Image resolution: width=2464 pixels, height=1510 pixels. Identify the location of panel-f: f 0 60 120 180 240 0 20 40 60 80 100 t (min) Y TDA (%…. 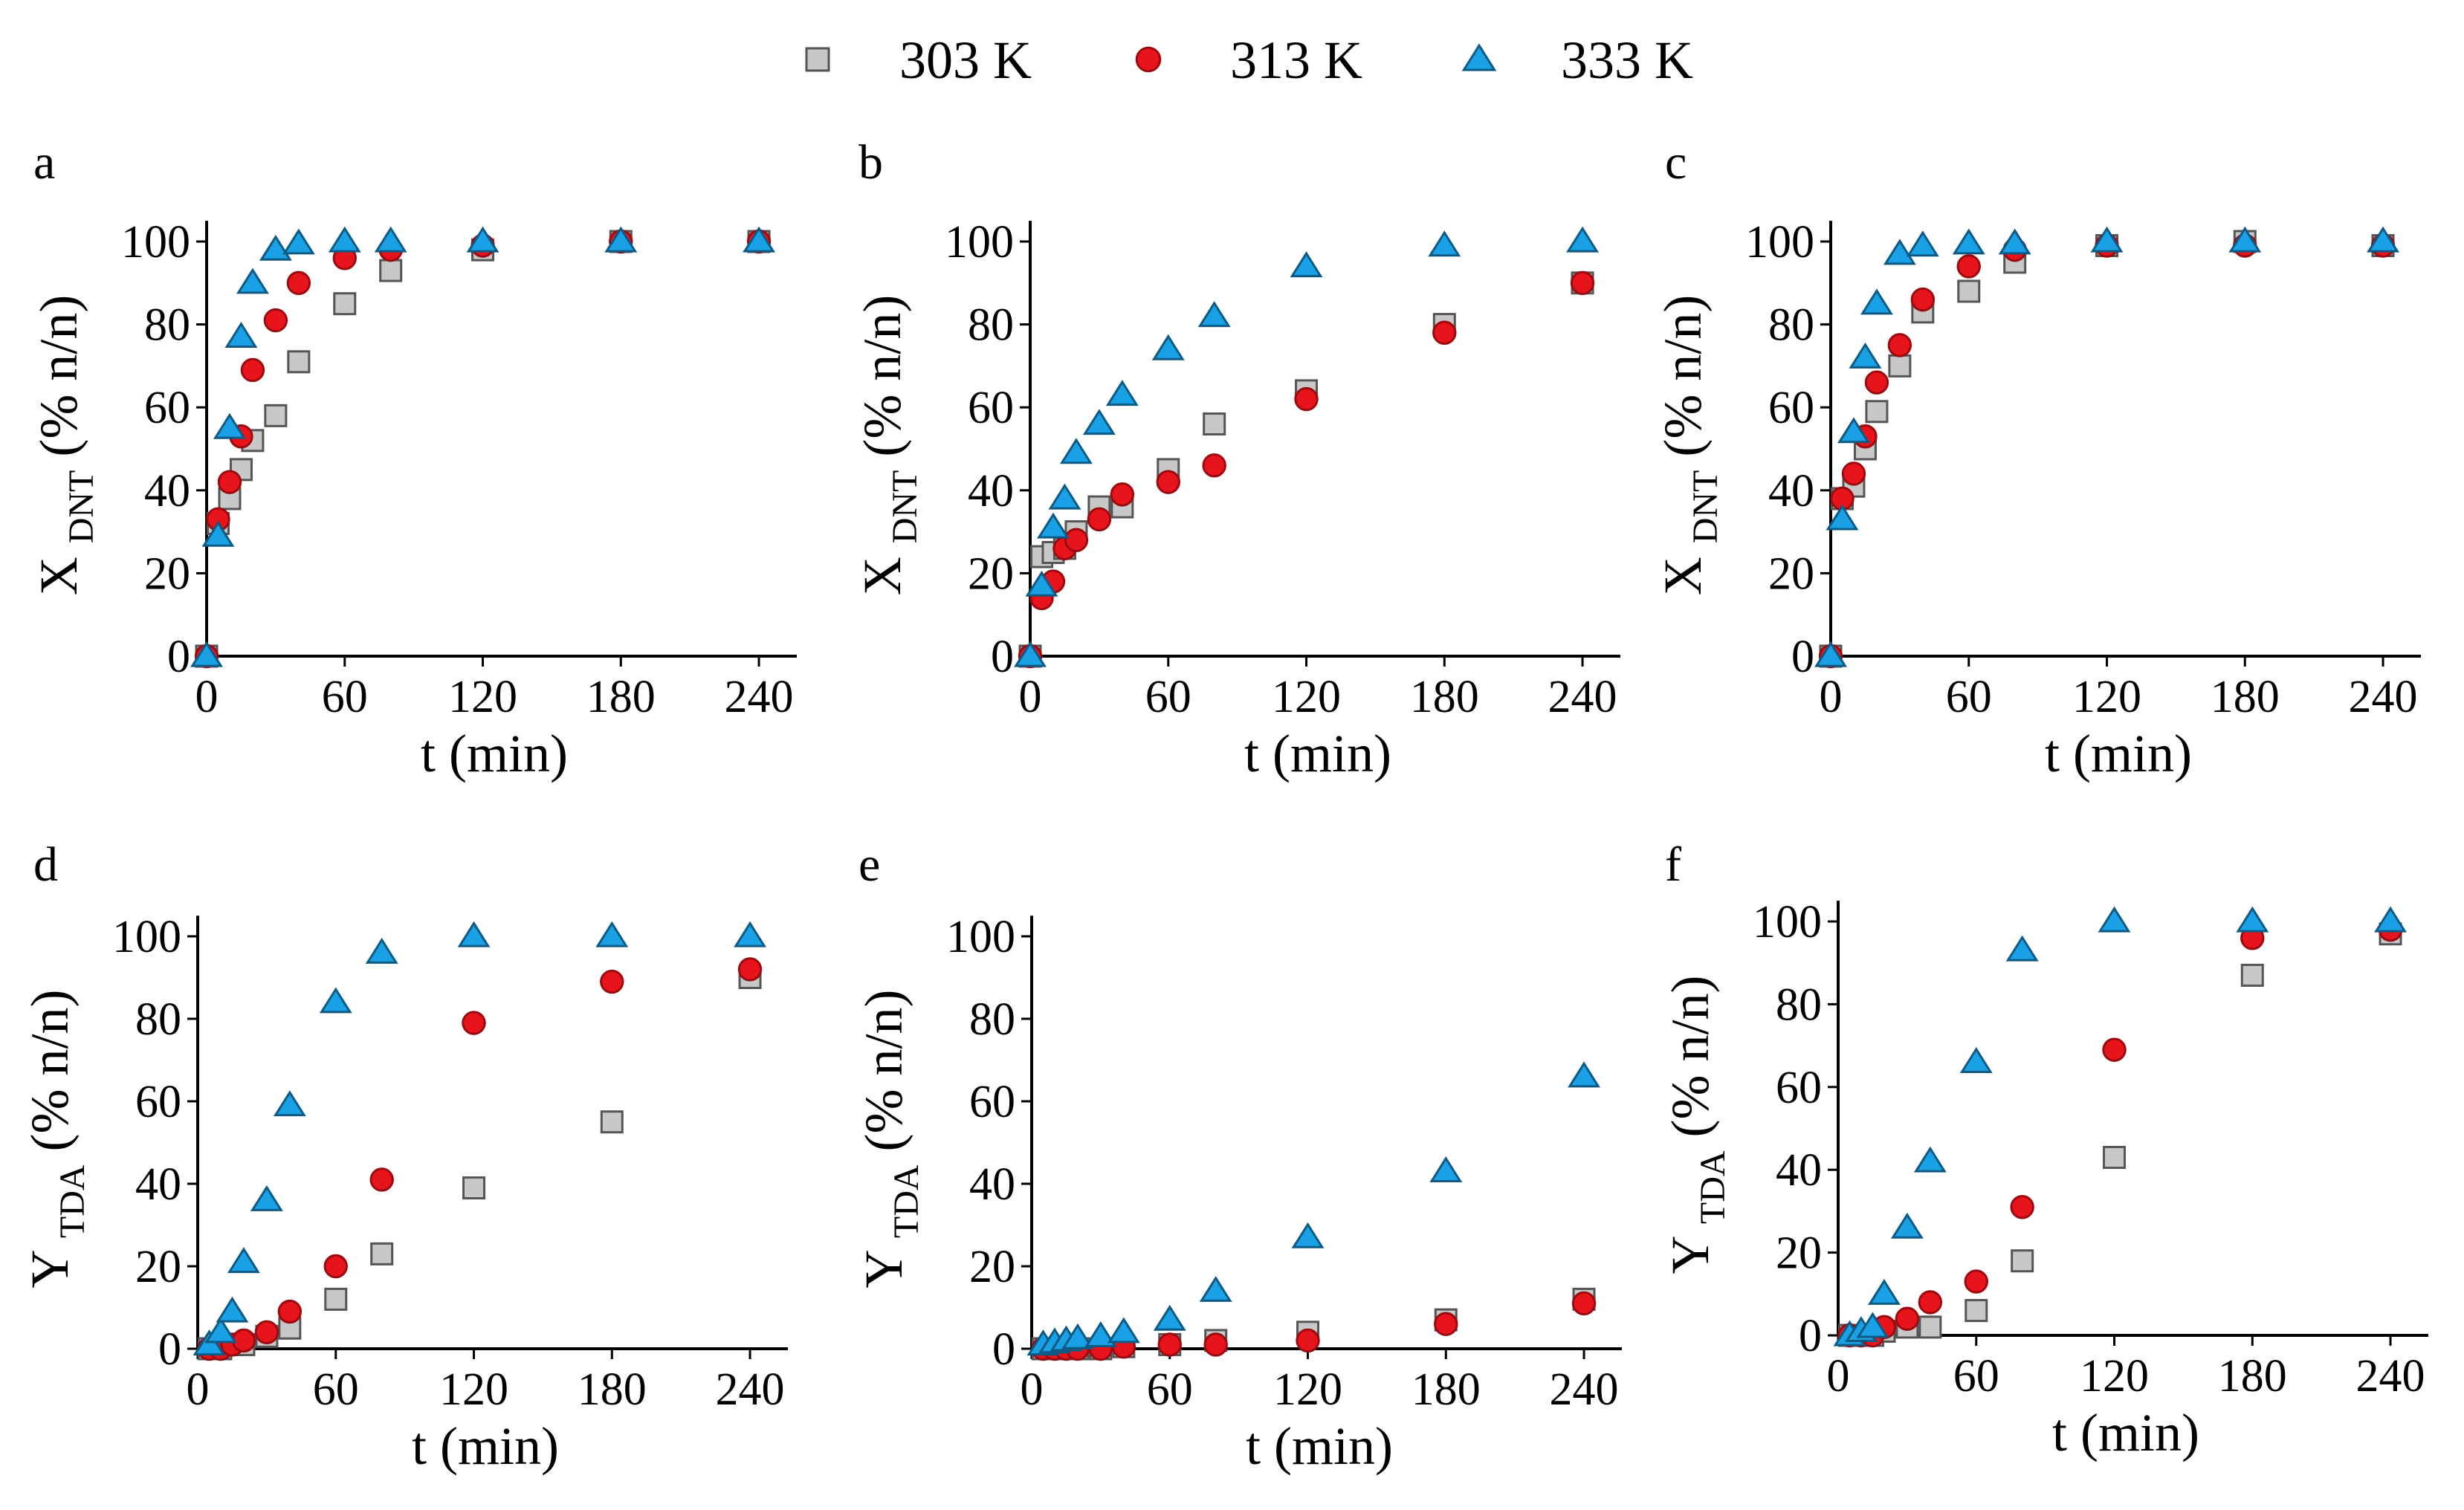
(2044, 1149).